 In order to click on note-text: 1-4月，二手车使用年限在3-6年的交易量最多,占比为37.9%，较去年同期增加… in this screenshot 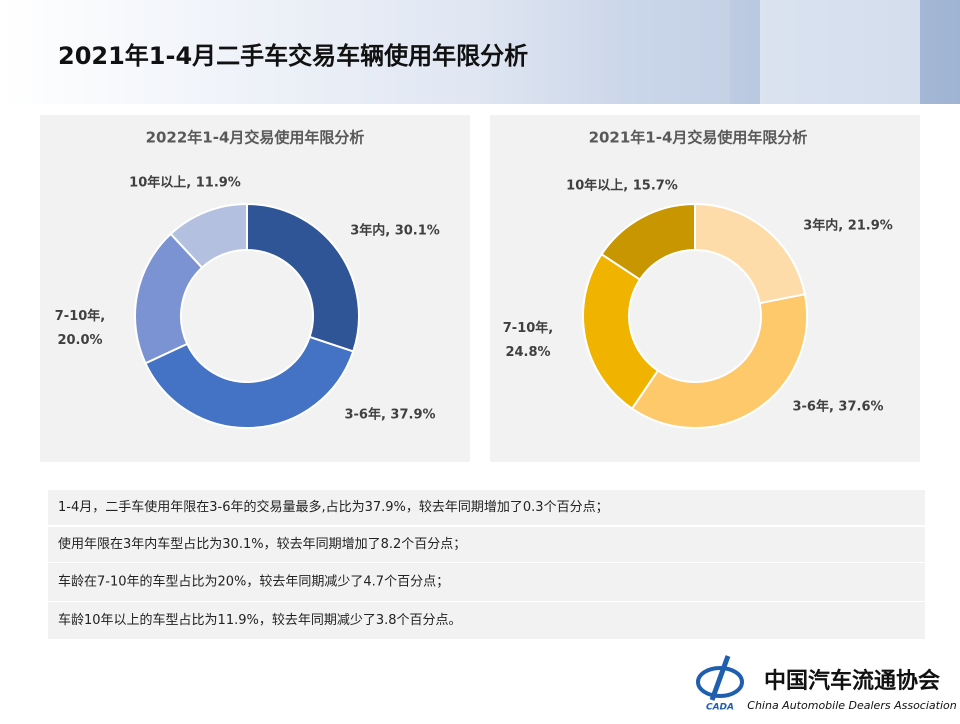, I will do `click(333, 507)`.